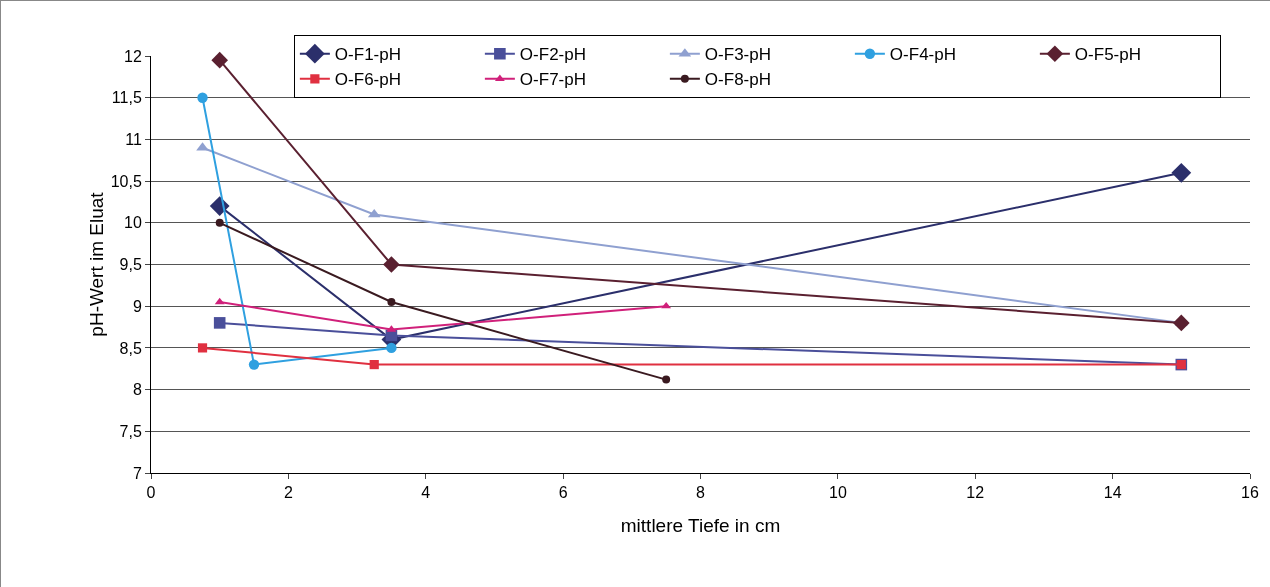 The image size is (1270, 587). What do you see at coordinates (133, 139) in the screenshot?
I see `y-tick-label: 11` at bounding box center [133, 139].